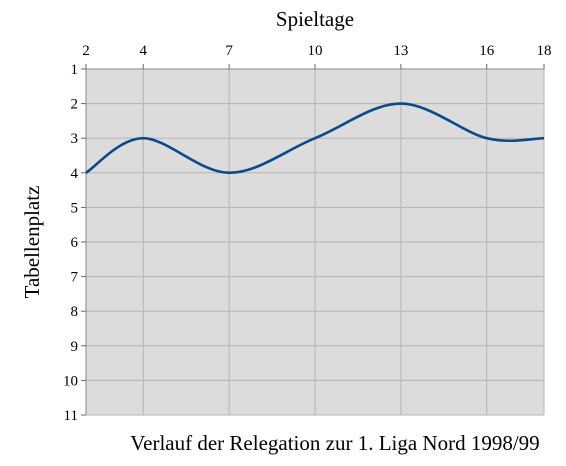 The height and width of the screenshot is (466, 566). What do you see at coordinates (75, 105) in the screenshot?
I see `y-tick-label: 2` at bounding box center [75, 105].